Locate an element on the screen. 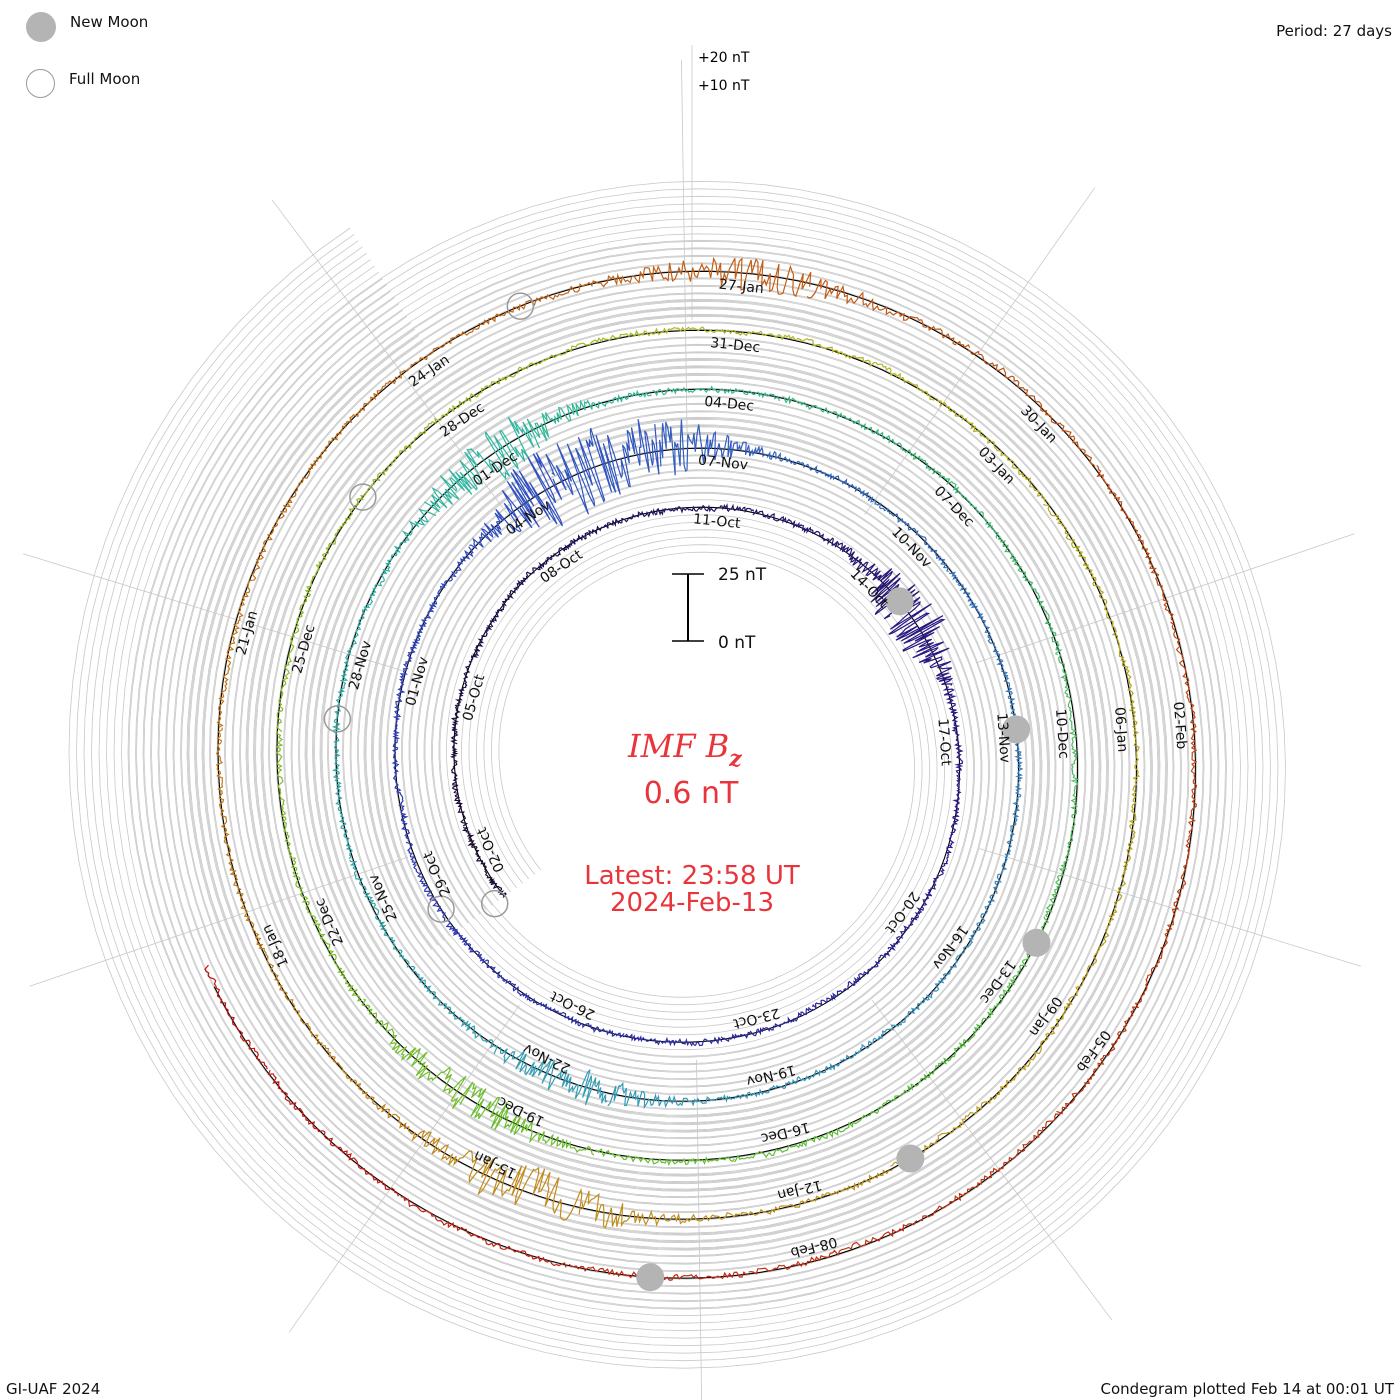 This screenshot has width=1400, height=1400. legend-new-moon: New Moon is located at coordinates (87, 27).